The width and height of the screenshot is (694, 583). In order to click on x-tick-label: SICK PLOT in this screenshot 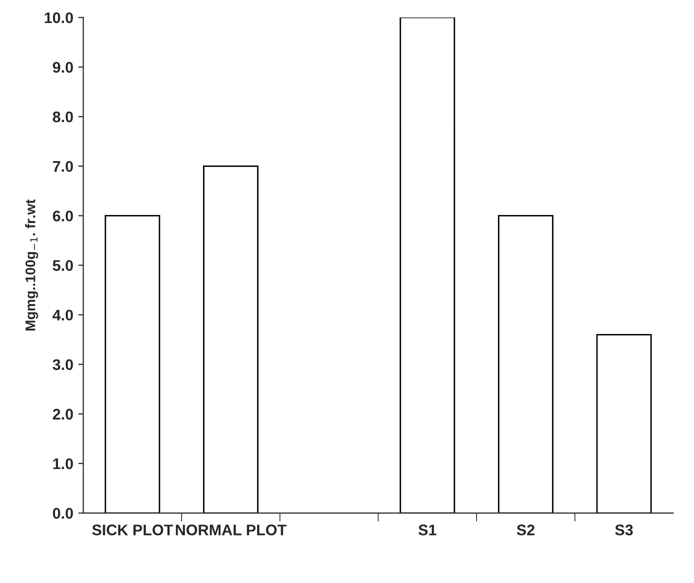, I will do `click(133, 530)`.